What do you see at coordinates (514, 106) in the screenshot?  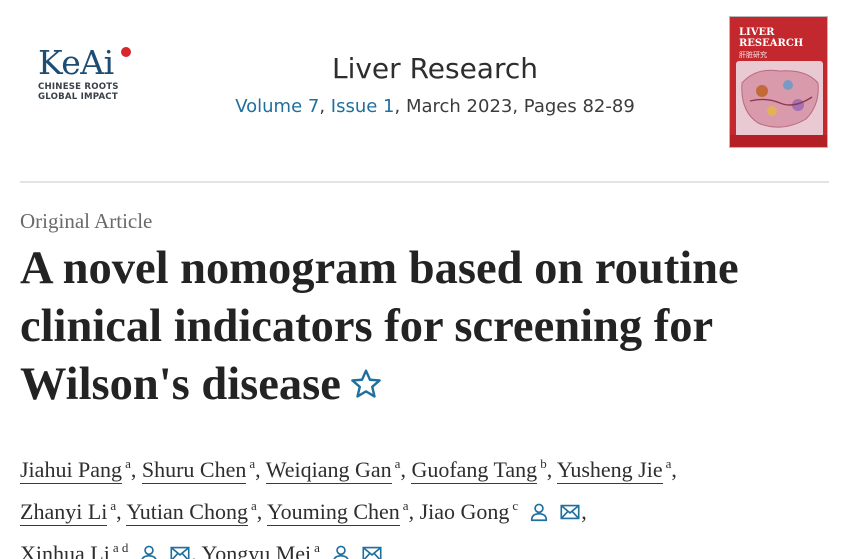 I see `date-pages: , March 2023, Pages 82-89` at bounding box center [514, 106].